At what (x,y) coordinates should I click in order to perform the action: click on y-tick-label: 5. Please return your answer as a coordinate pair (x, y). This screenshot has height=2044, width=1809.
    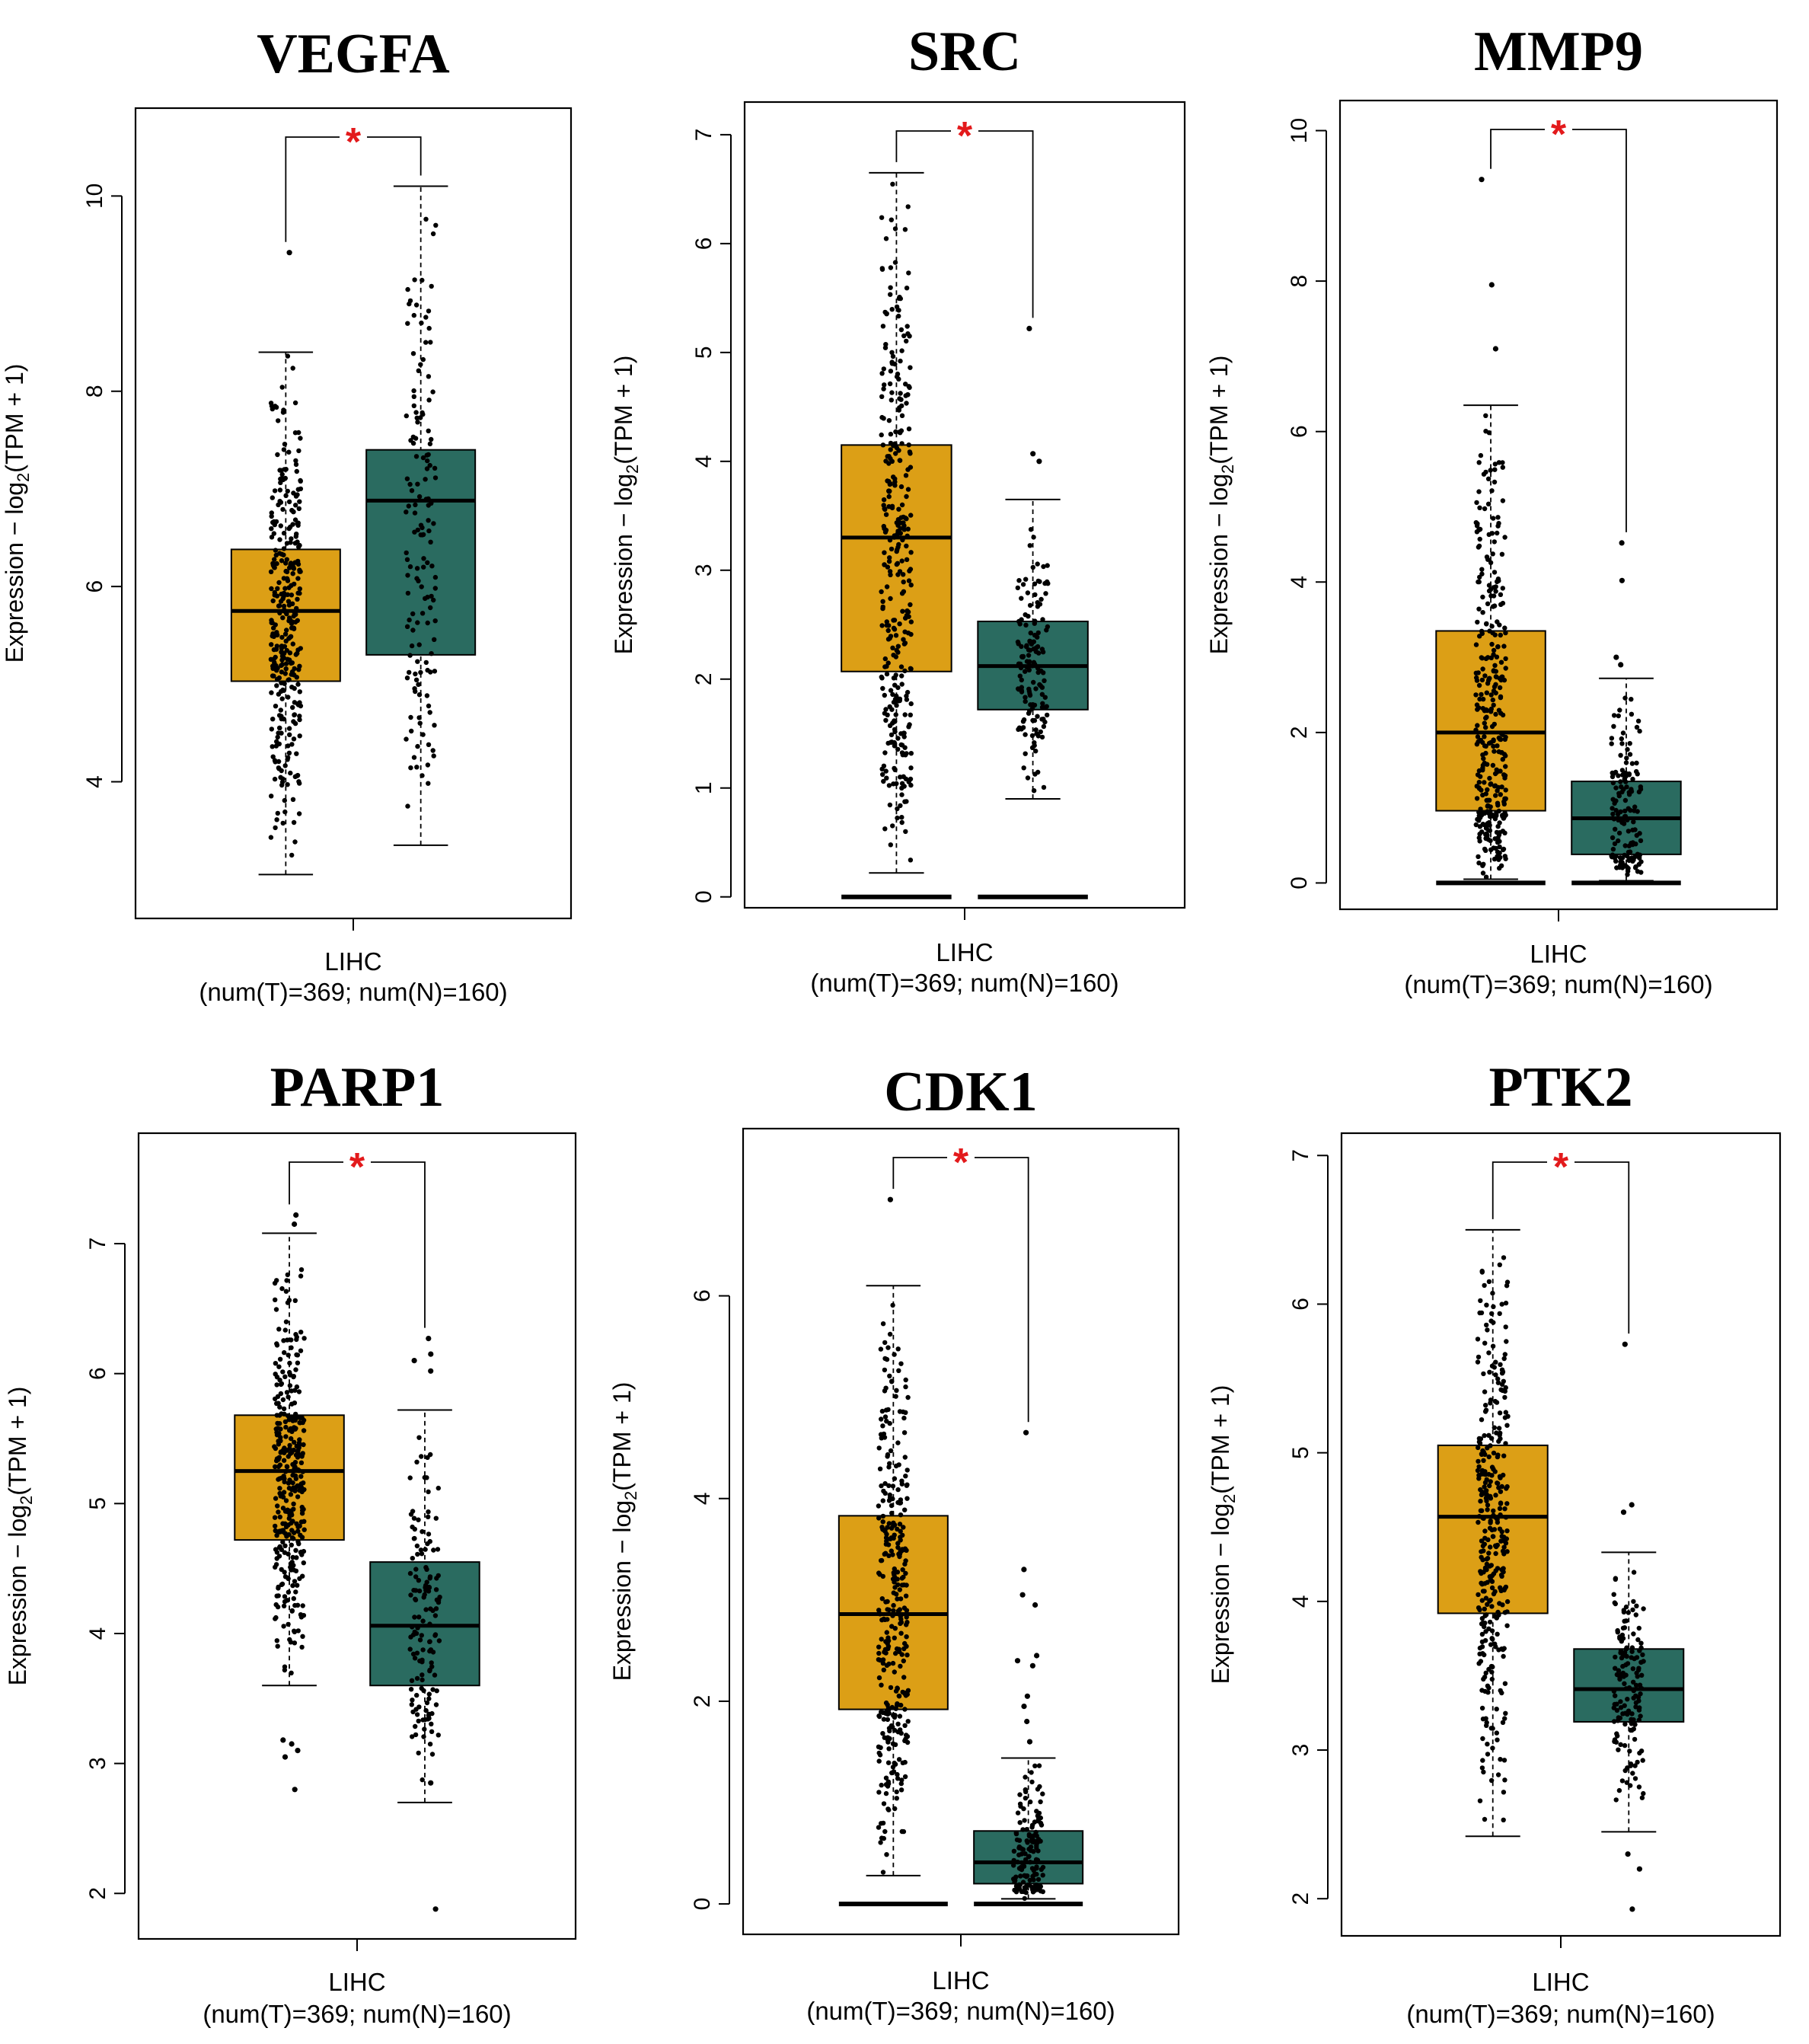
    Looking at the image, I should click on (703, 352).